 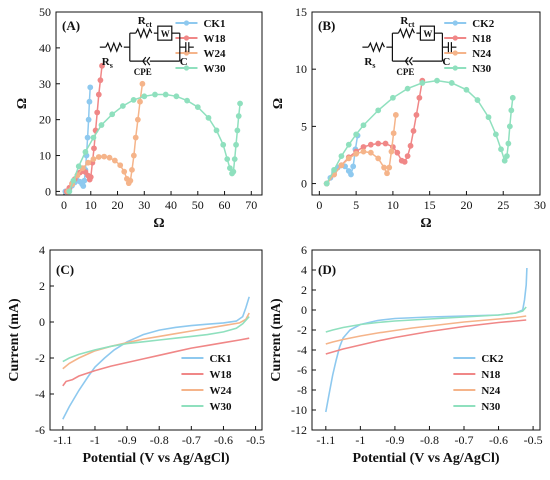 What do you see at coordinates (22, 103) in the screenshot?
I see `y-axis-title: Ω` at bounding box center [22, 103].